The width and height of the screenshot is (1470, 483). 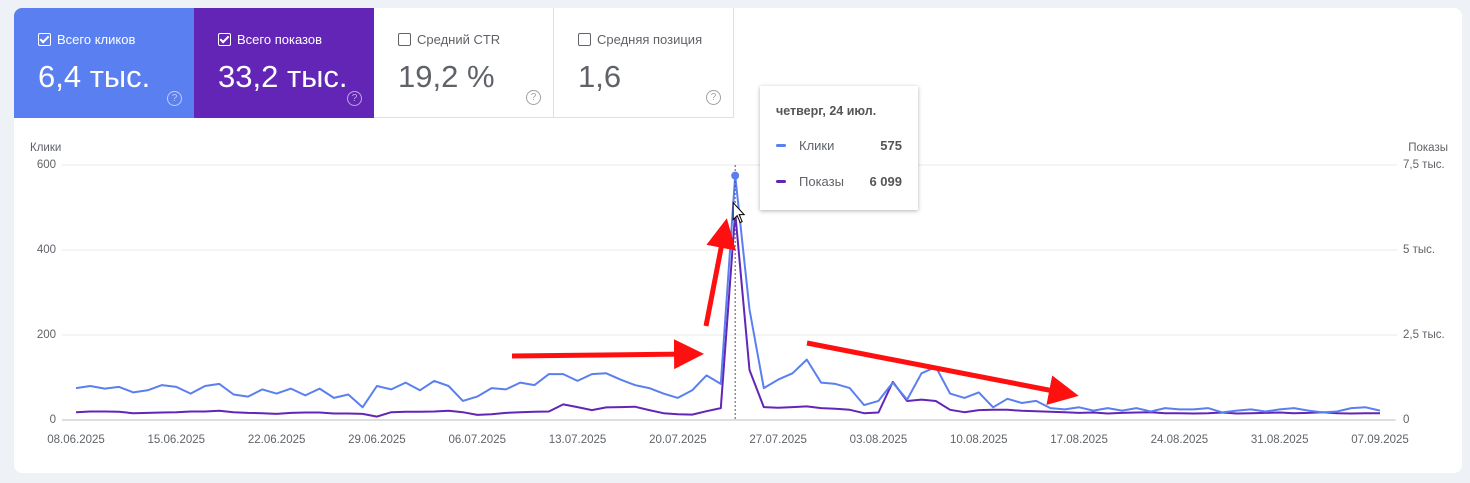 I want to click on x-tick-label: 27.07.2025, so click(x=778, y=440).